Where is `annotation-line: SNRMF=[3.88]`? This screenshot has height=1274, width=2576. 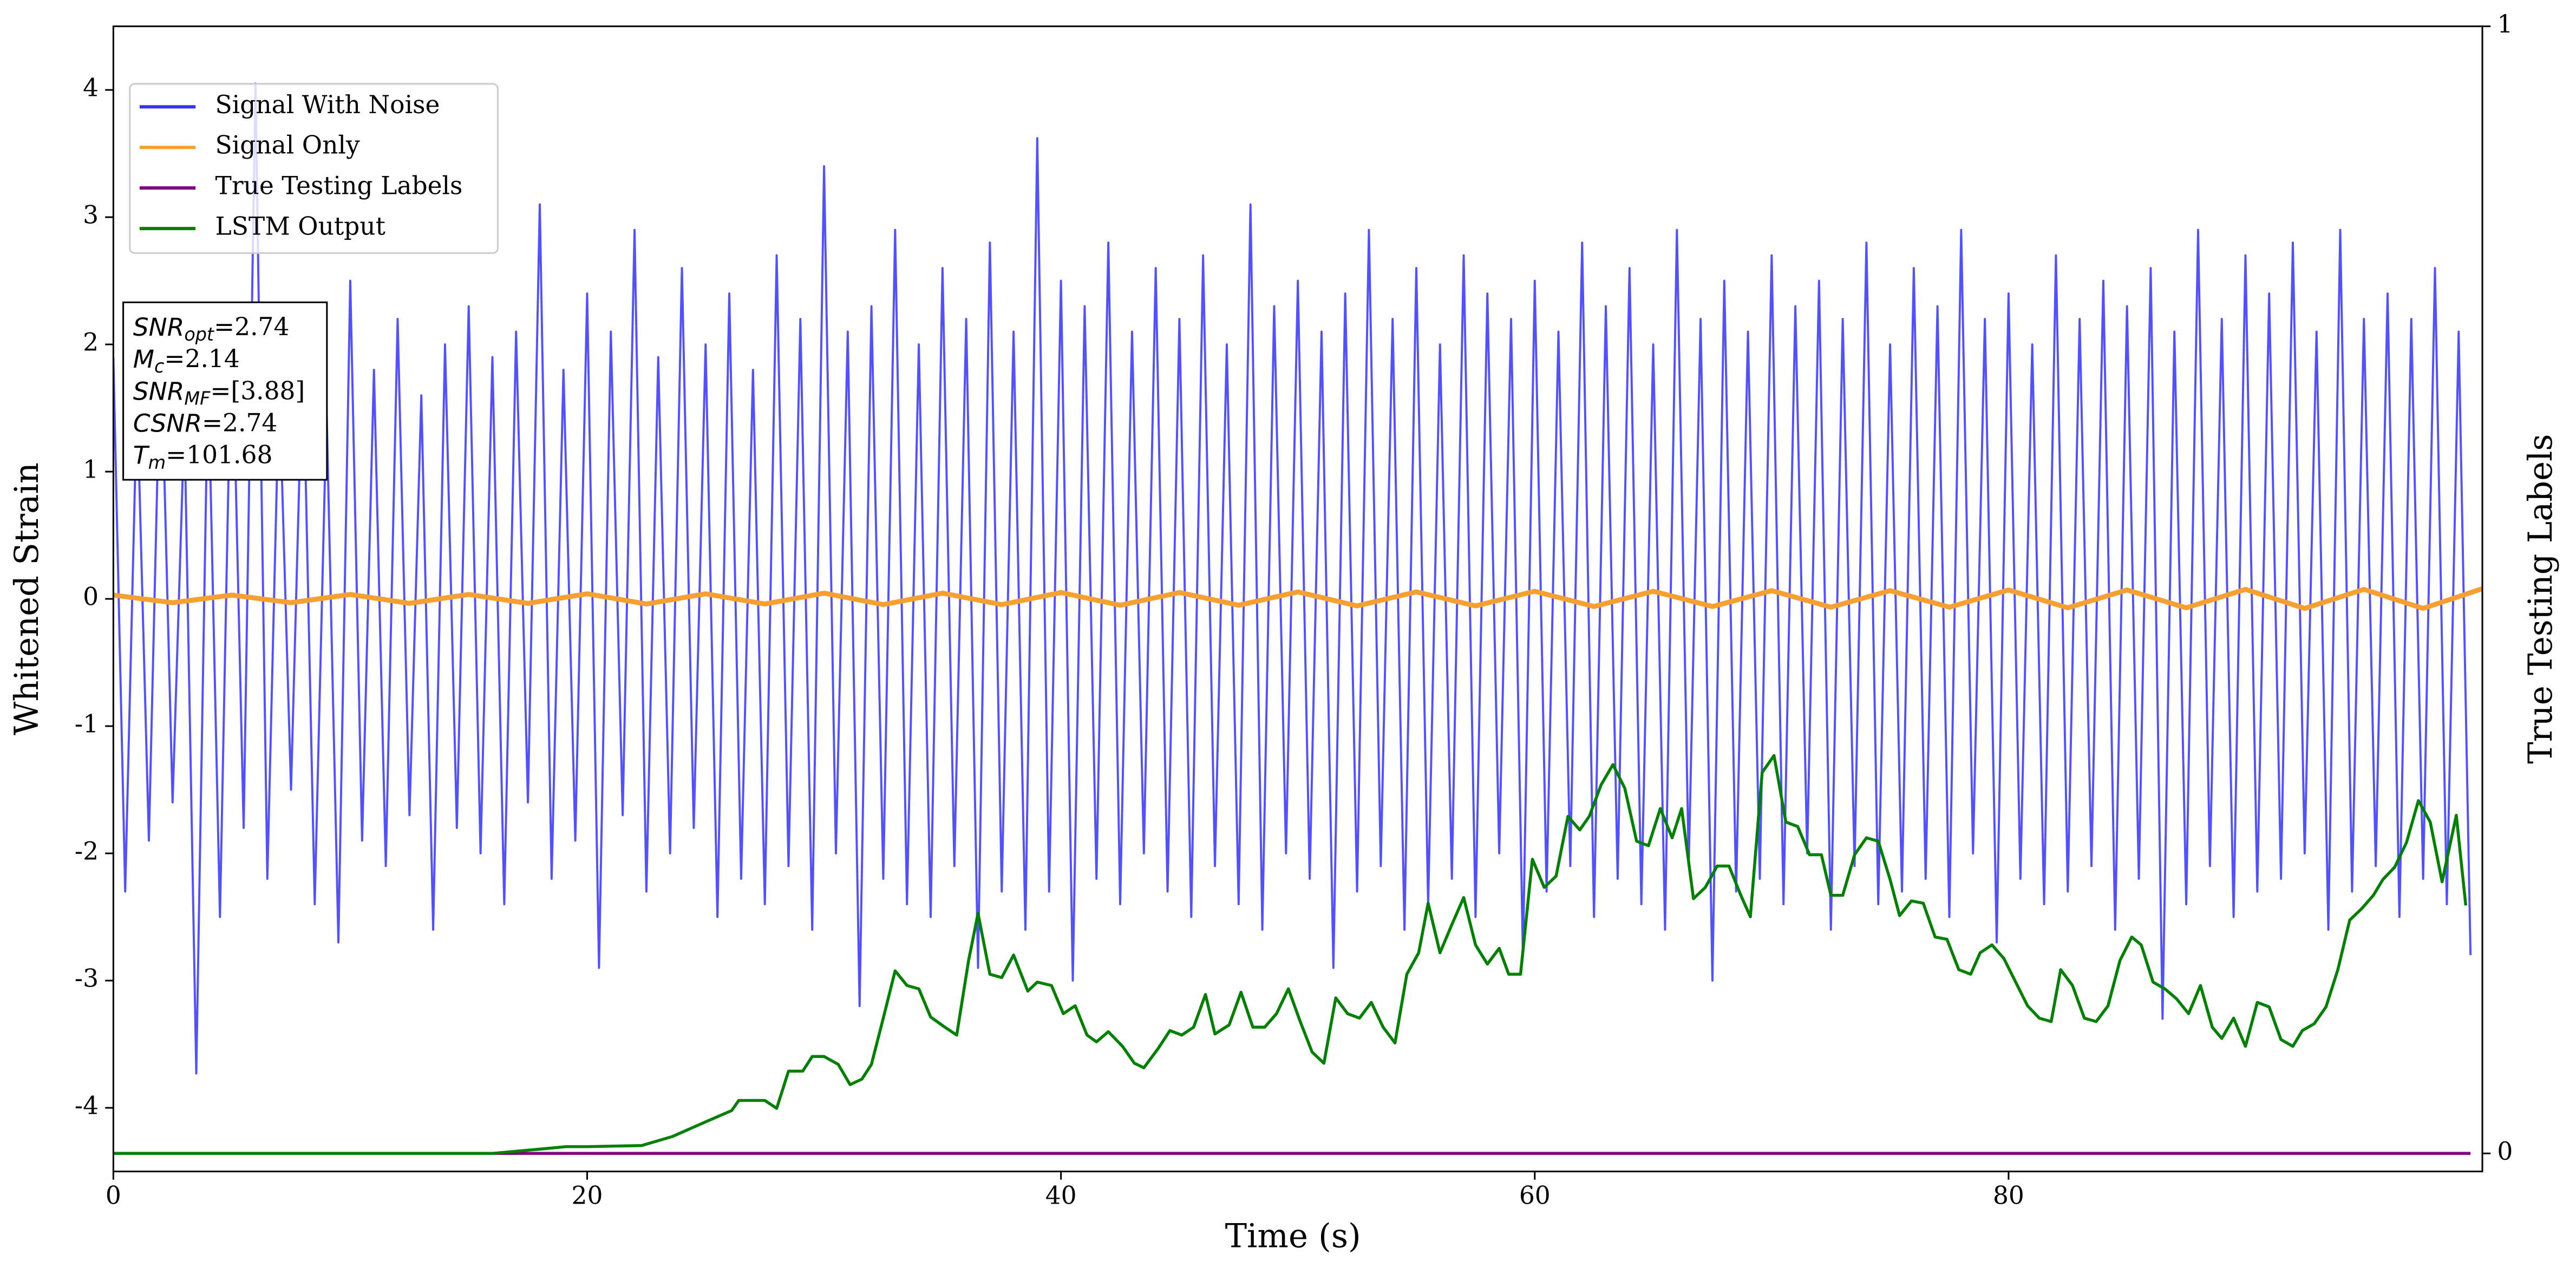
annotation-line: SNRMF=[3.88] is located at coordinates (219, 392).